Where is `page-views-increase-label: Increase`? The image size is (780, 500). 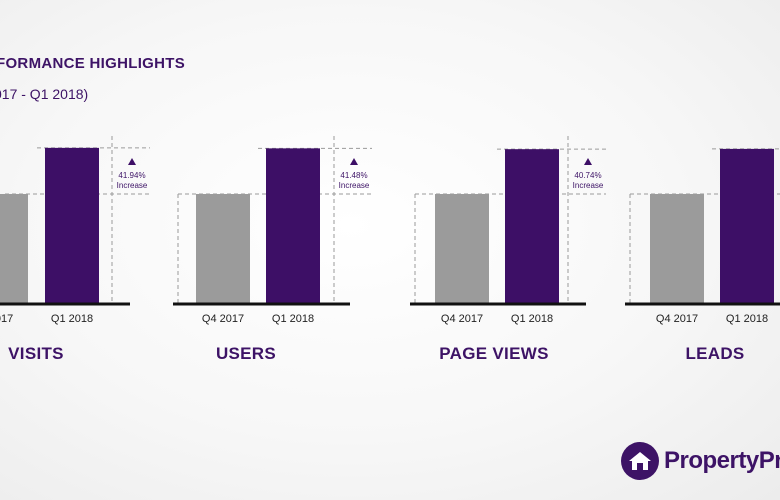 page-views-increase-label: Increase is located at coordinates (588, 185).